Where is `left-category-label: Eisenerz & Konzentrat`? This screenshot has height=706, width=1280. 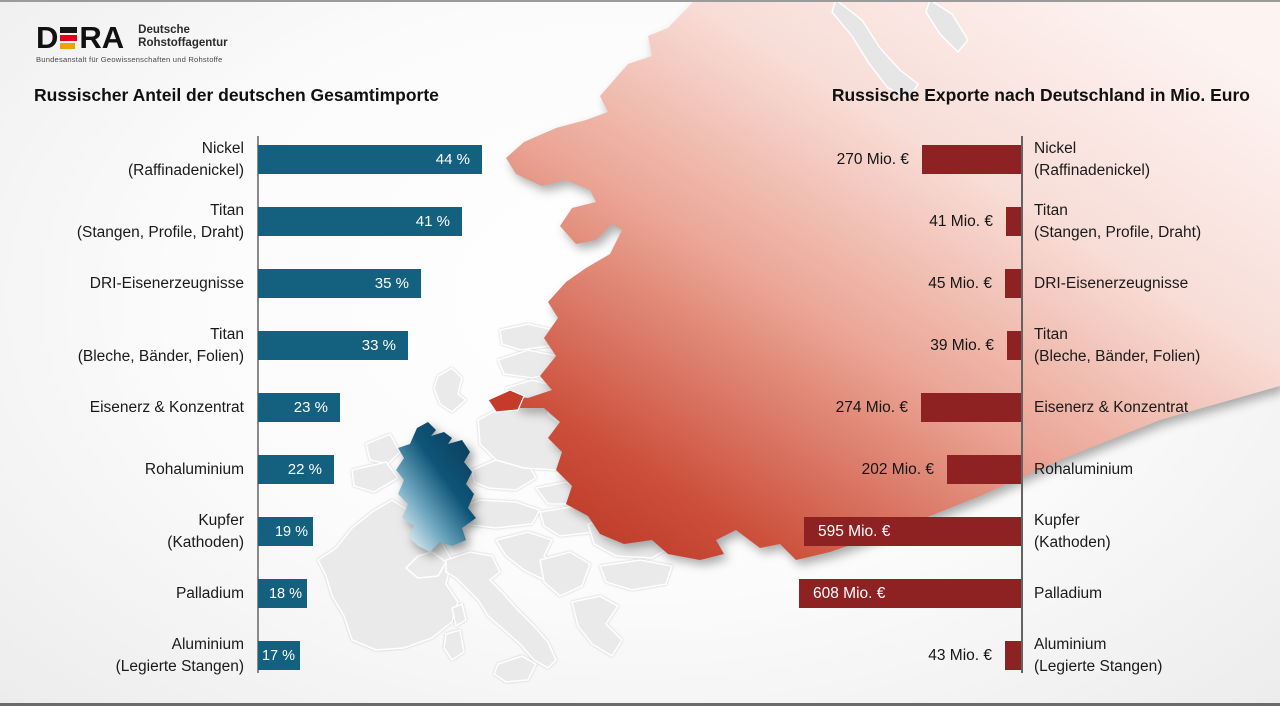
left-category-label: Eisenerz & Konzentrat is located at coordinates (137, 408).